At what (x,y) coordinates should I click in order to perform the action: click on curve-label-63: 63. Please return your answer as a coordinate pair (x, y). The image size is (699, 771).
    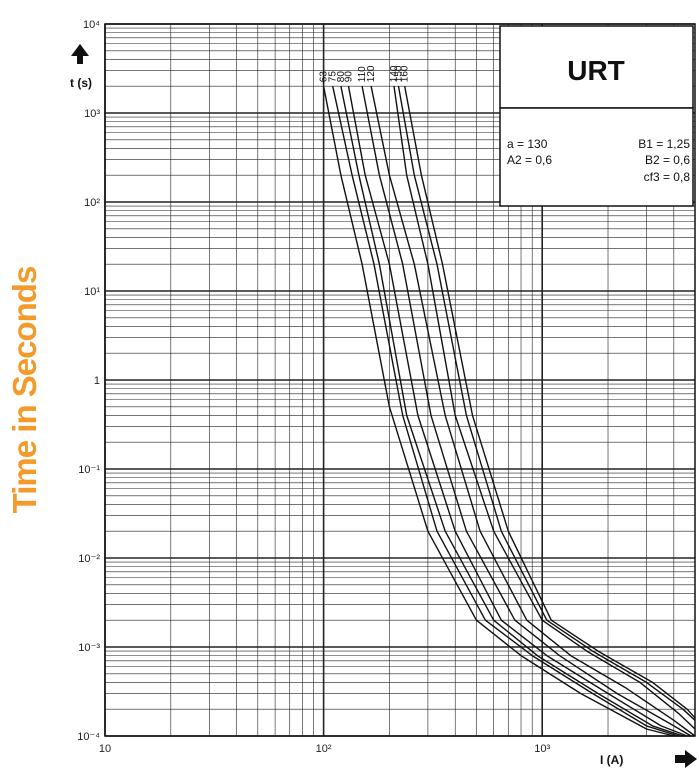
    Looking at the image, I should click on (324, 77).